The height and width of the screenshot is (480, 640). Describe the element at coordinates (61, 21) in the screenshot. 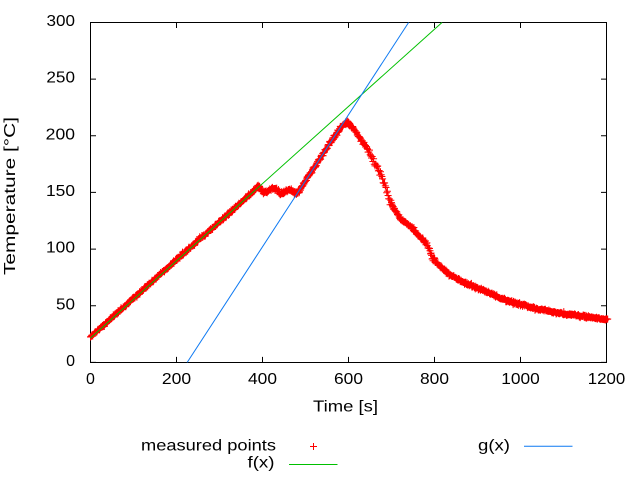

I see `svg-text: 300` at that location.